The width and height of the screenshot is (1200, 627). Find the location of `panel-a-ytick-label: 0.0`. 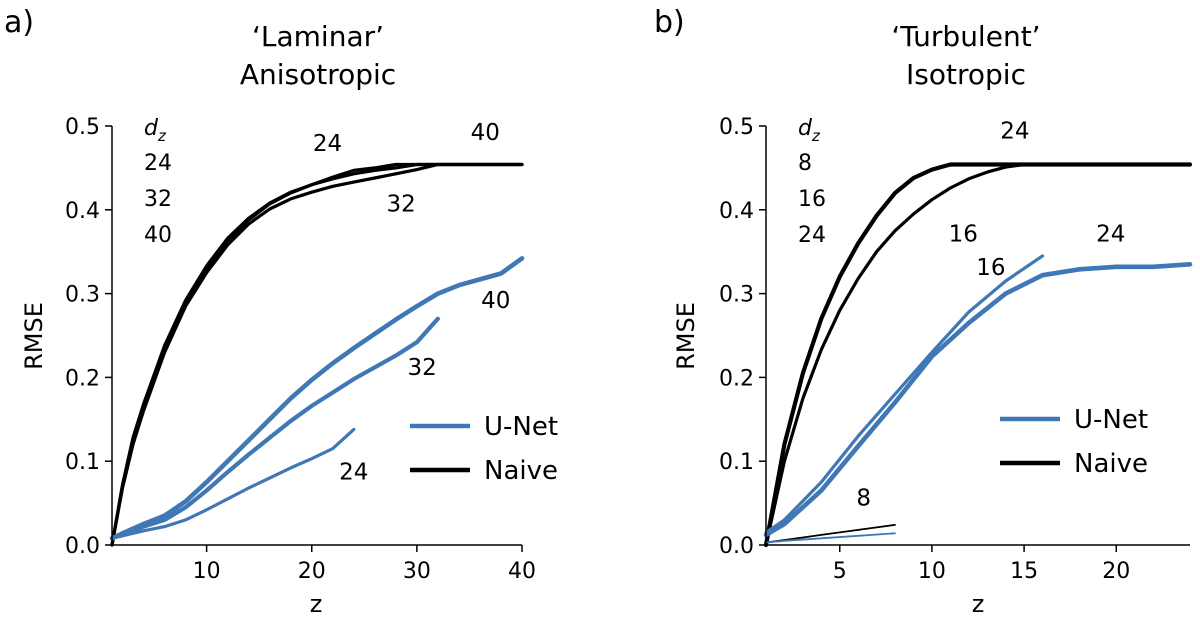

panel-a-ytick-label: 0.0 is located at coordinates (82, 546).